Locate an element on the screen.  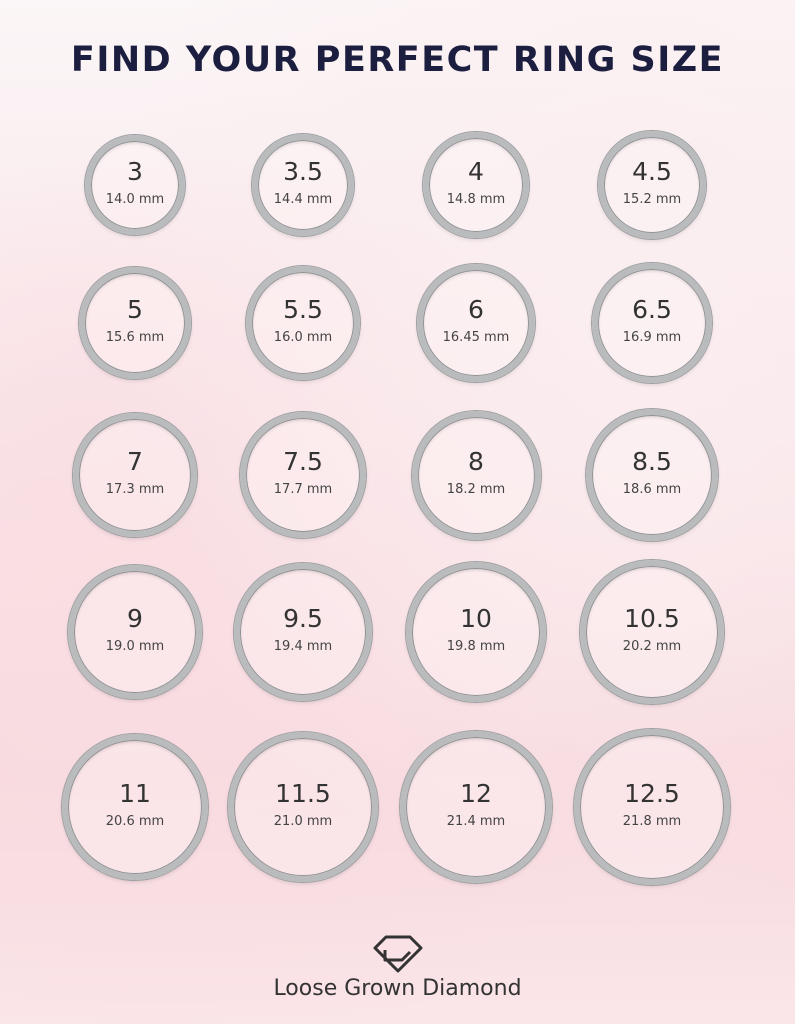
ring-size-7.5: 7.5 17.7 mm is located at coordinates (303, 475).